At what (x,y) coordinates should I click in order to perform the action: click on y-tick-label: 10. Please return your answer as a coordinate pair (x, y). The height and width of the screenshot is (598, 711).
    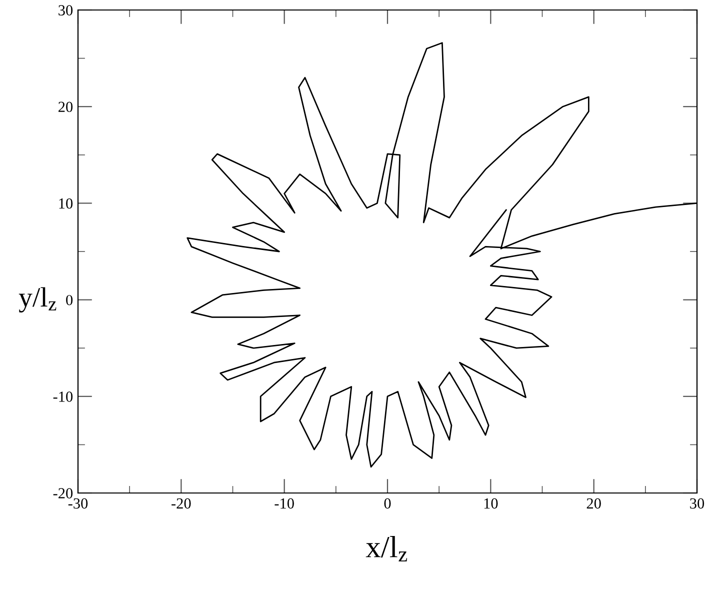
    Looking at the image, I should click on (66, 203).